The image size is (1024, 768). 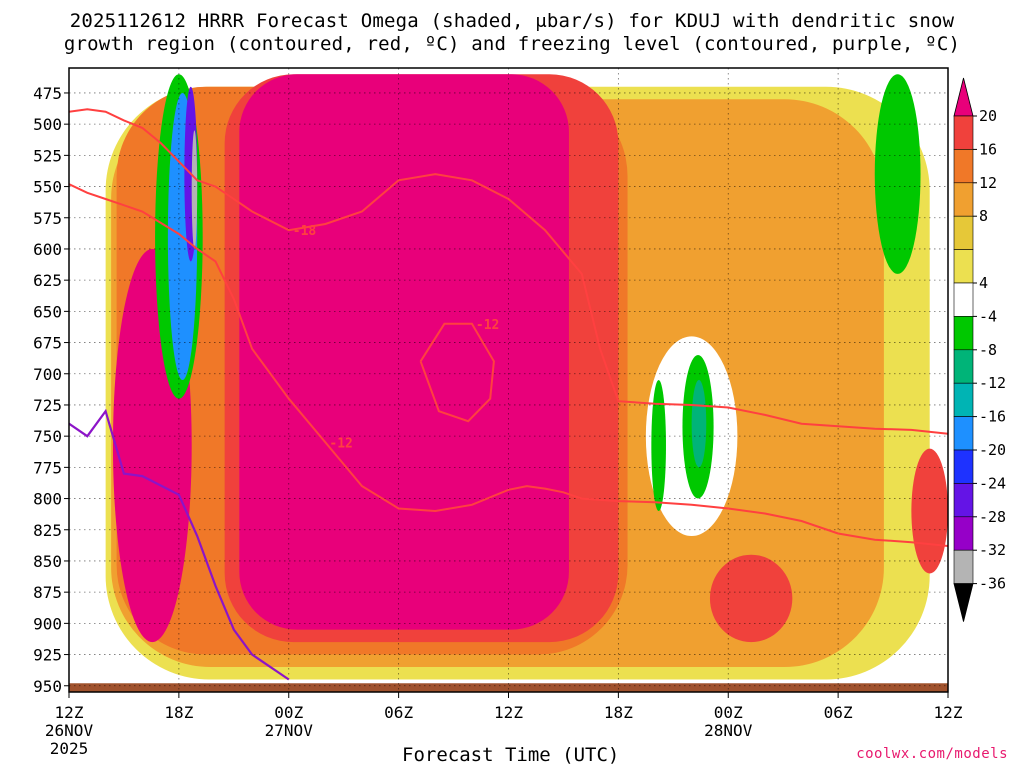 I want to click on y-tick-label: 600, so click(x=47, y=249).